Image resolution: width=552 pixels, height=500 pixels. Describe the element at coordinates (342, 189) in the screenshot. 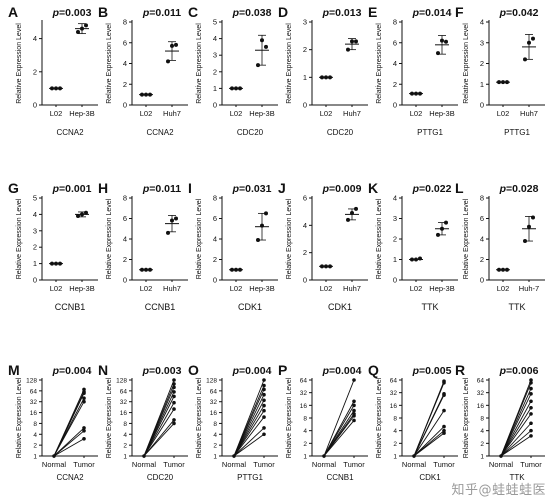

I see `p-value: p=0.009` at that location.